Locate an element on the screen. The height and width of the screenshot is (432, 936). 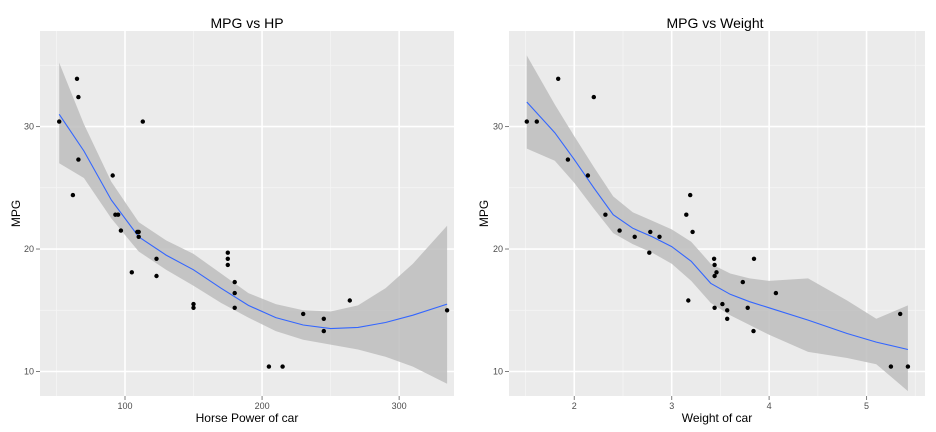
x-tick-label: 300 is located at coordinates (399, 406).